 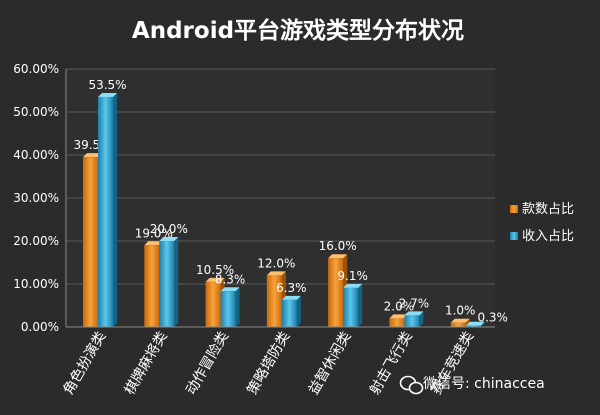 What do you see at coordinates (36, 198) in the screenshot?
I see `y-tick-label: 30.00%` at bounding box center [36, 198].